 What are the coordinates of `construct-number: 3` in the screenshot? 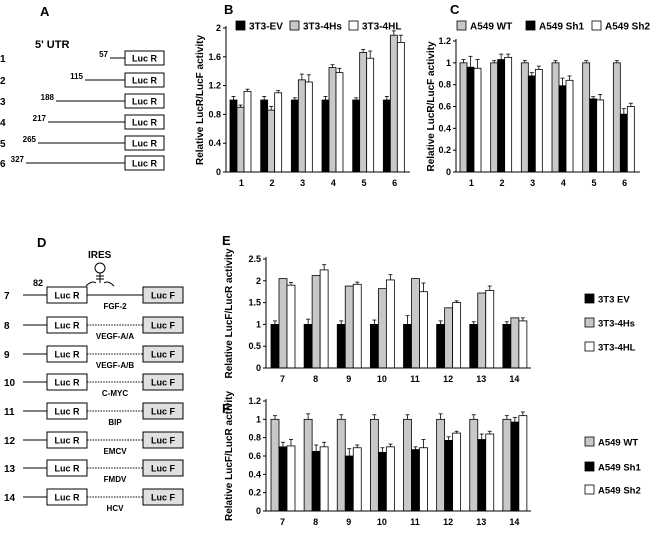 It's located at (3, 102).